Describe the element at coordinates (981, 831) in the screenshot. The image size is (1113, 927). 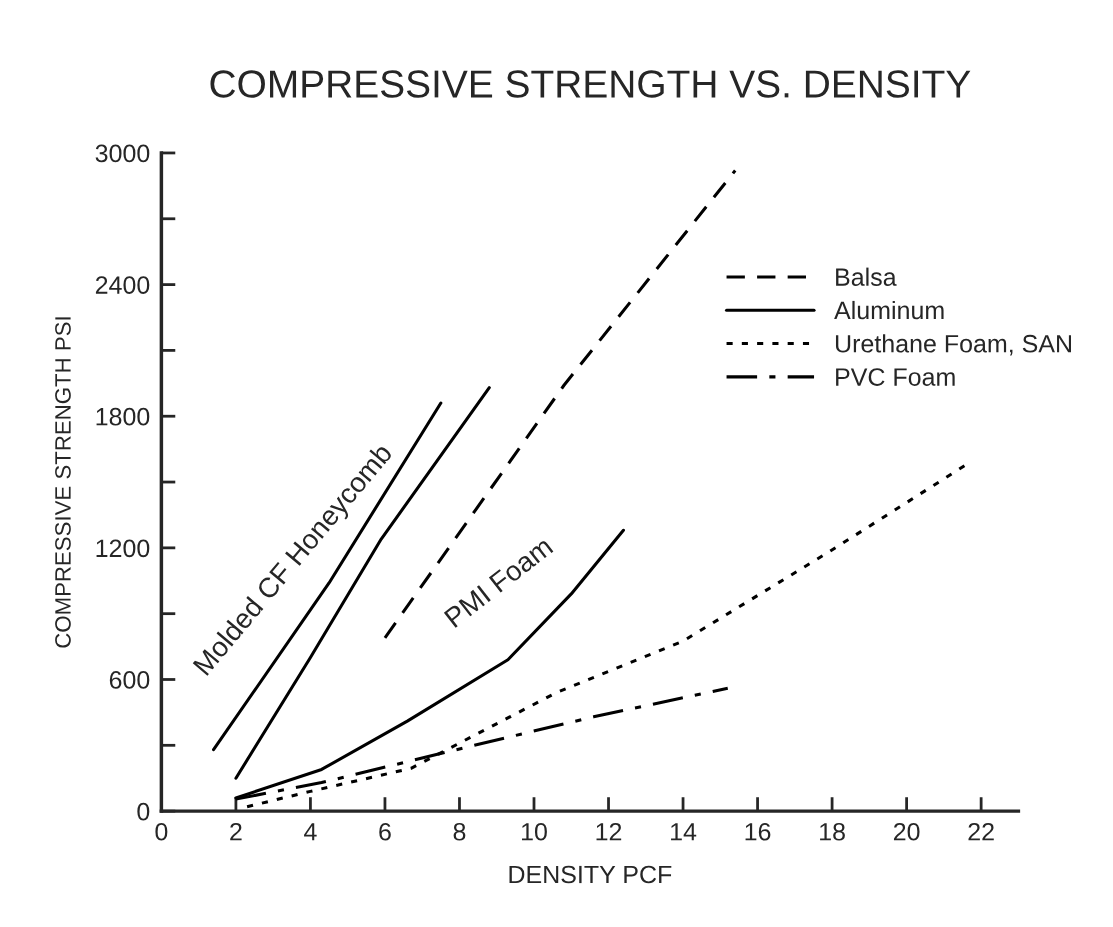
I see `x-tick-label: 22` at that location.